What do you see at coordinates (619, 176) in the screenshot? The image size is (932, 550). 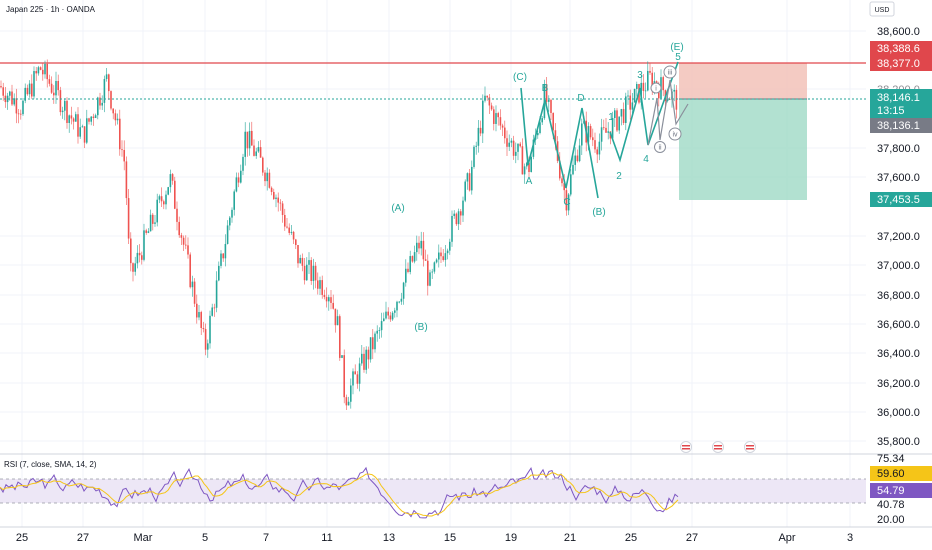 I see `wave-label: 2` at bounding box center [619, 176].